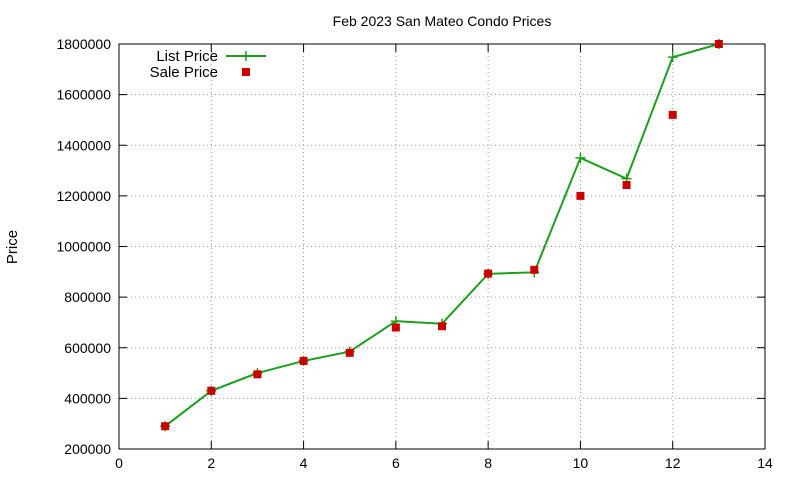 The height and width of the screenshot is (480, 800). What do you see at coordinates (488, 463) in the screenshot?
I see `x-tick-label: 8` at bounding box center [488, 463].